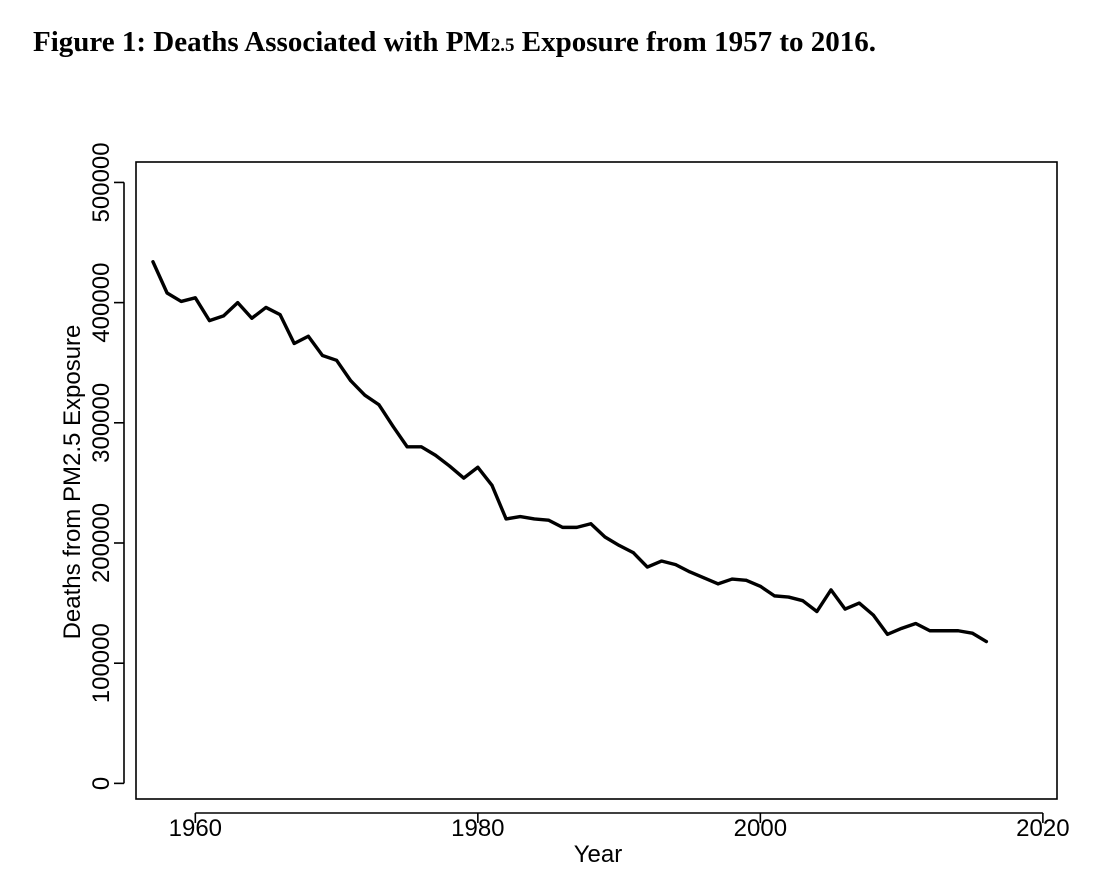  What do you see at coordinates (502, 45) in the screenshot?
I see `figure-title-subscript: 2.5` at bounding box center [502, 45].